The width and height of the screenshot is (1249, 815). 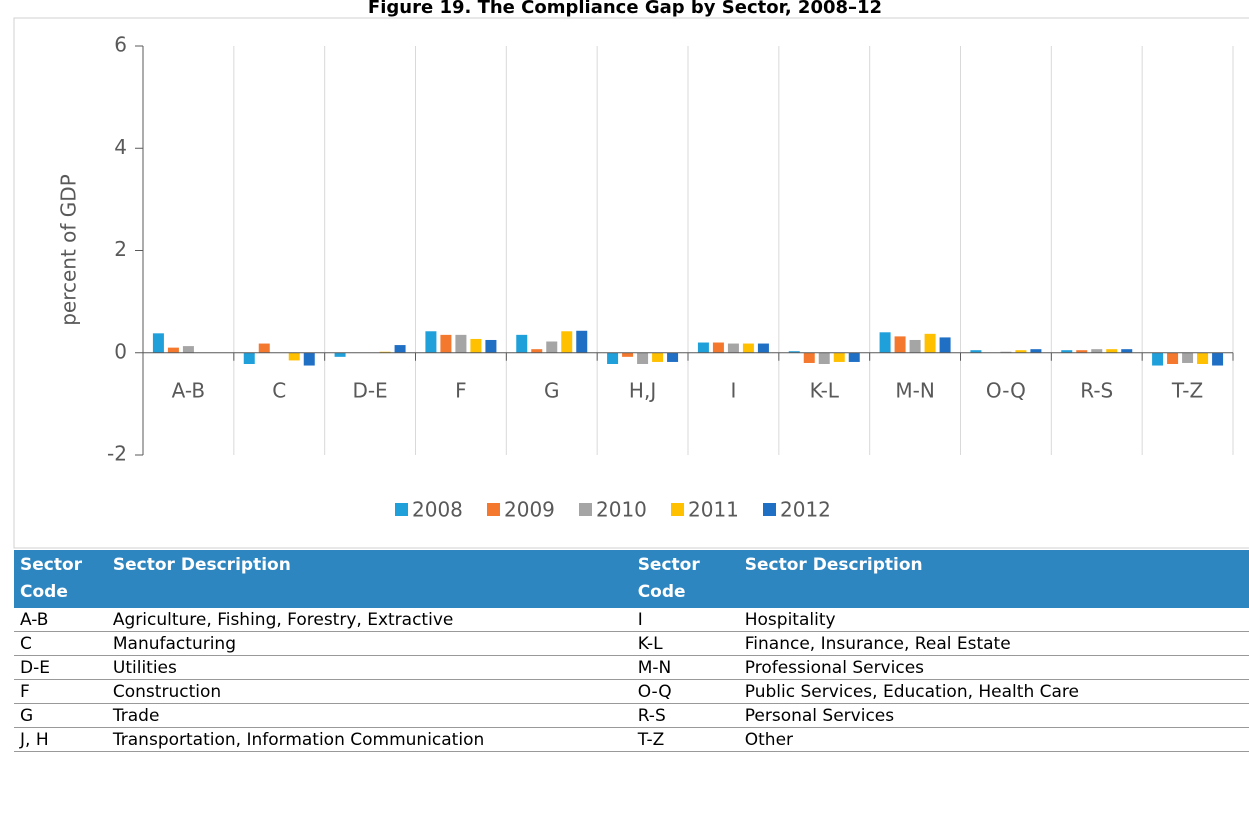 What do you see at coordinates (685, 715) in the screenshot?
I see `table-cell: R-S` at bounding box center [685, 715].